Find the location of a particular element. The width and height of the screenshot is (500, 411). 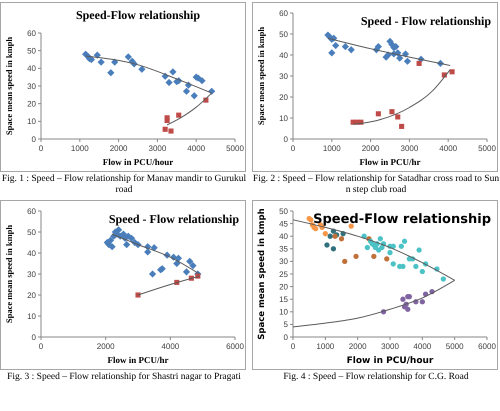

y-tick-label: 15 is located at coordinates (284, 299).